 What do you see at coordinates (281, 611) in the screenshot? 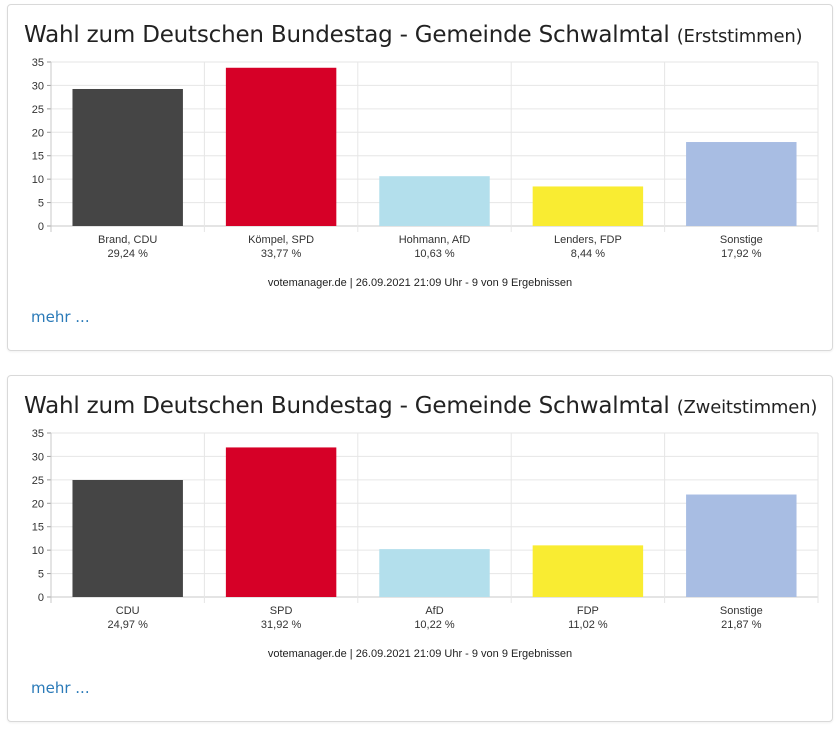
I see `x-tick-label: SPD` at bounding box center [281, 611].